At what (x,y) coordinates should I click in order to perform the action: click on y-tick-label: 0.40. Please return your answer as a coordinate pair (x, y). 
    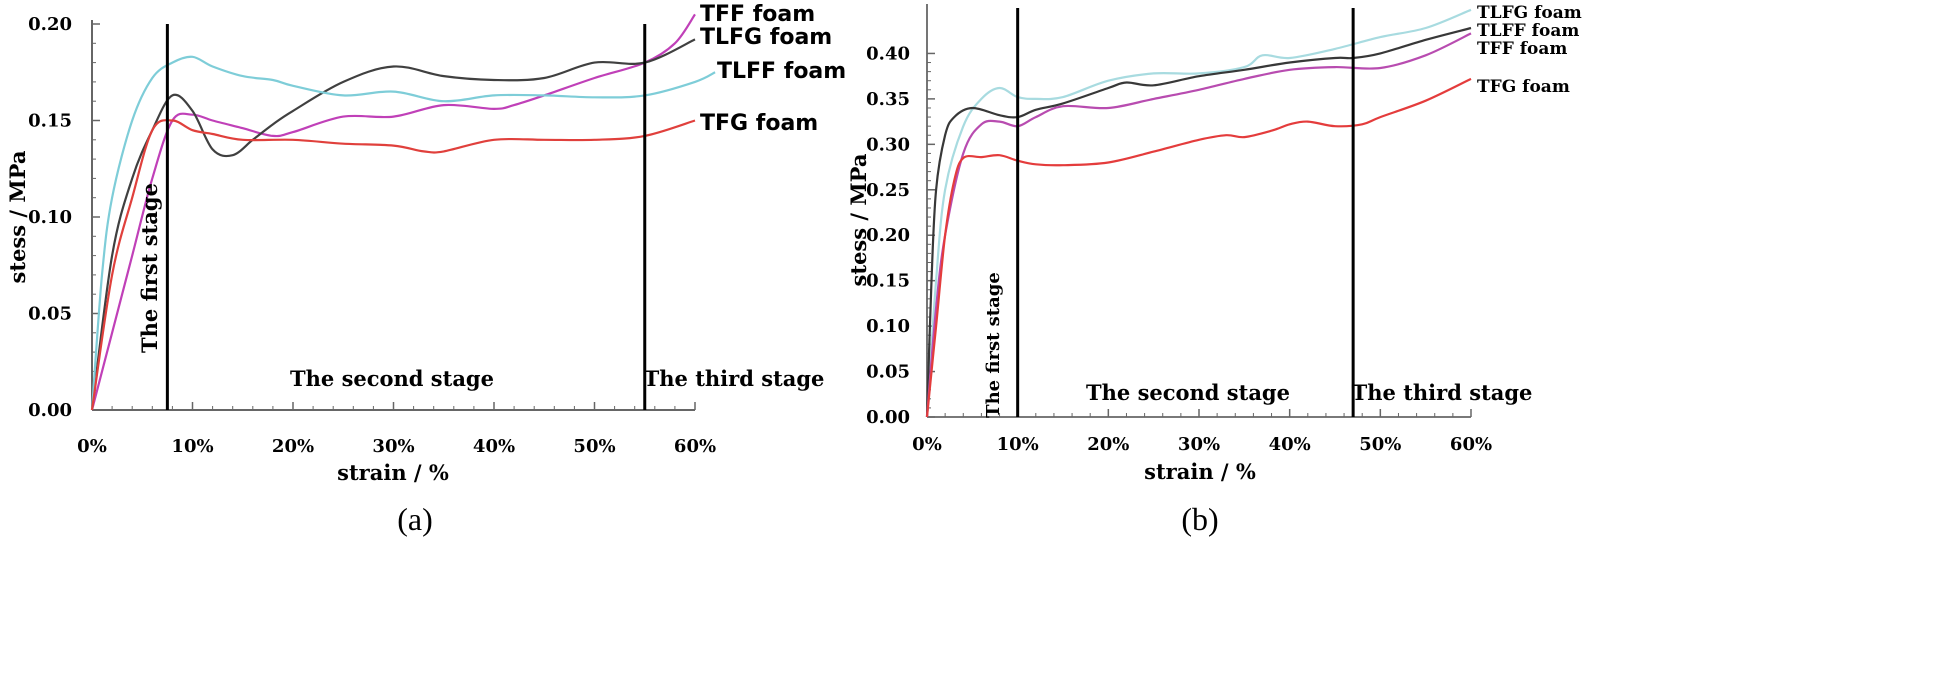
    Looking at the image, I should click on (888, 53).